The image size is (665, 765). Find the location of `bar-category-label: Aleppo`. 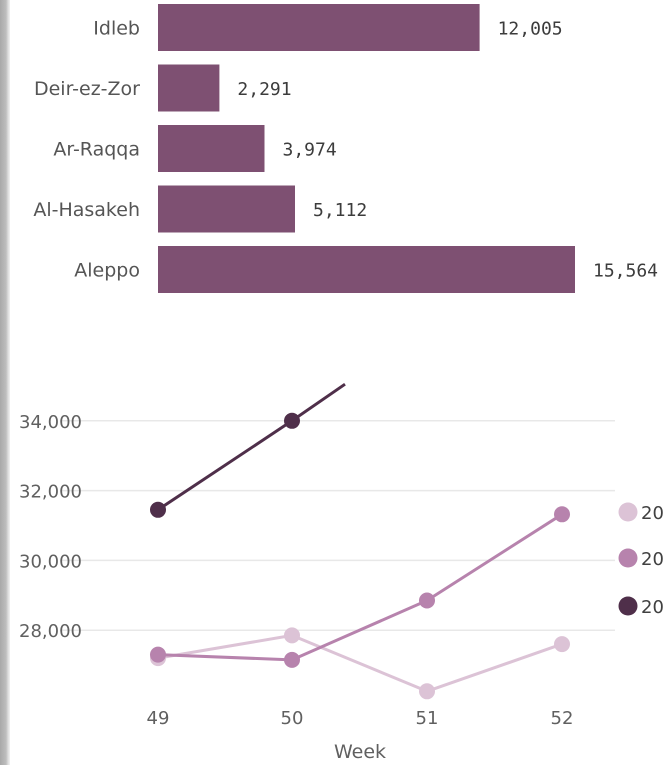

bar-category-label: Aleppo is located at coordinates (107, 271).